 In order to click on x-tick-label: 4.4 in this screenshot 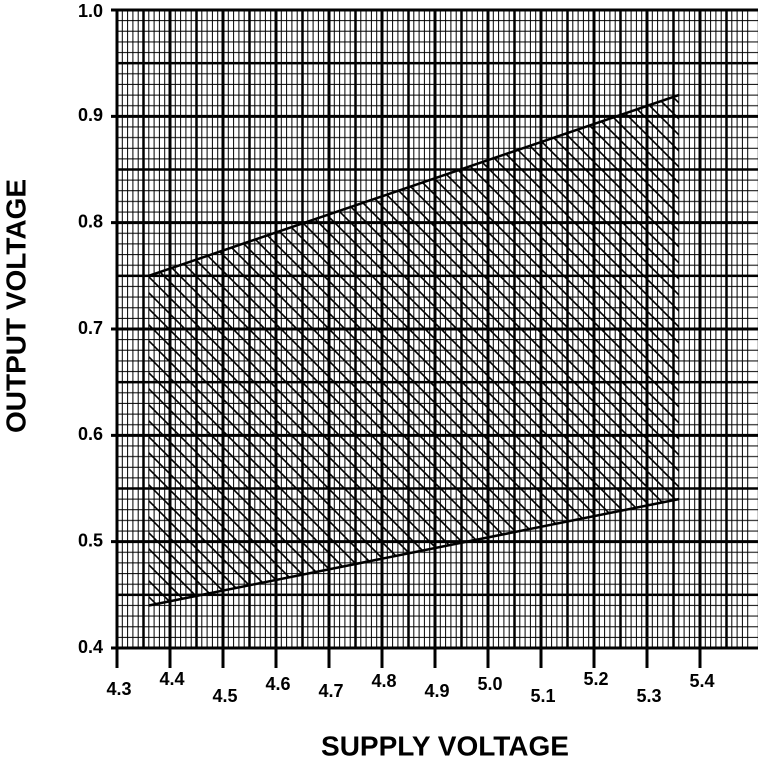, I will do `click(171, 679)`.